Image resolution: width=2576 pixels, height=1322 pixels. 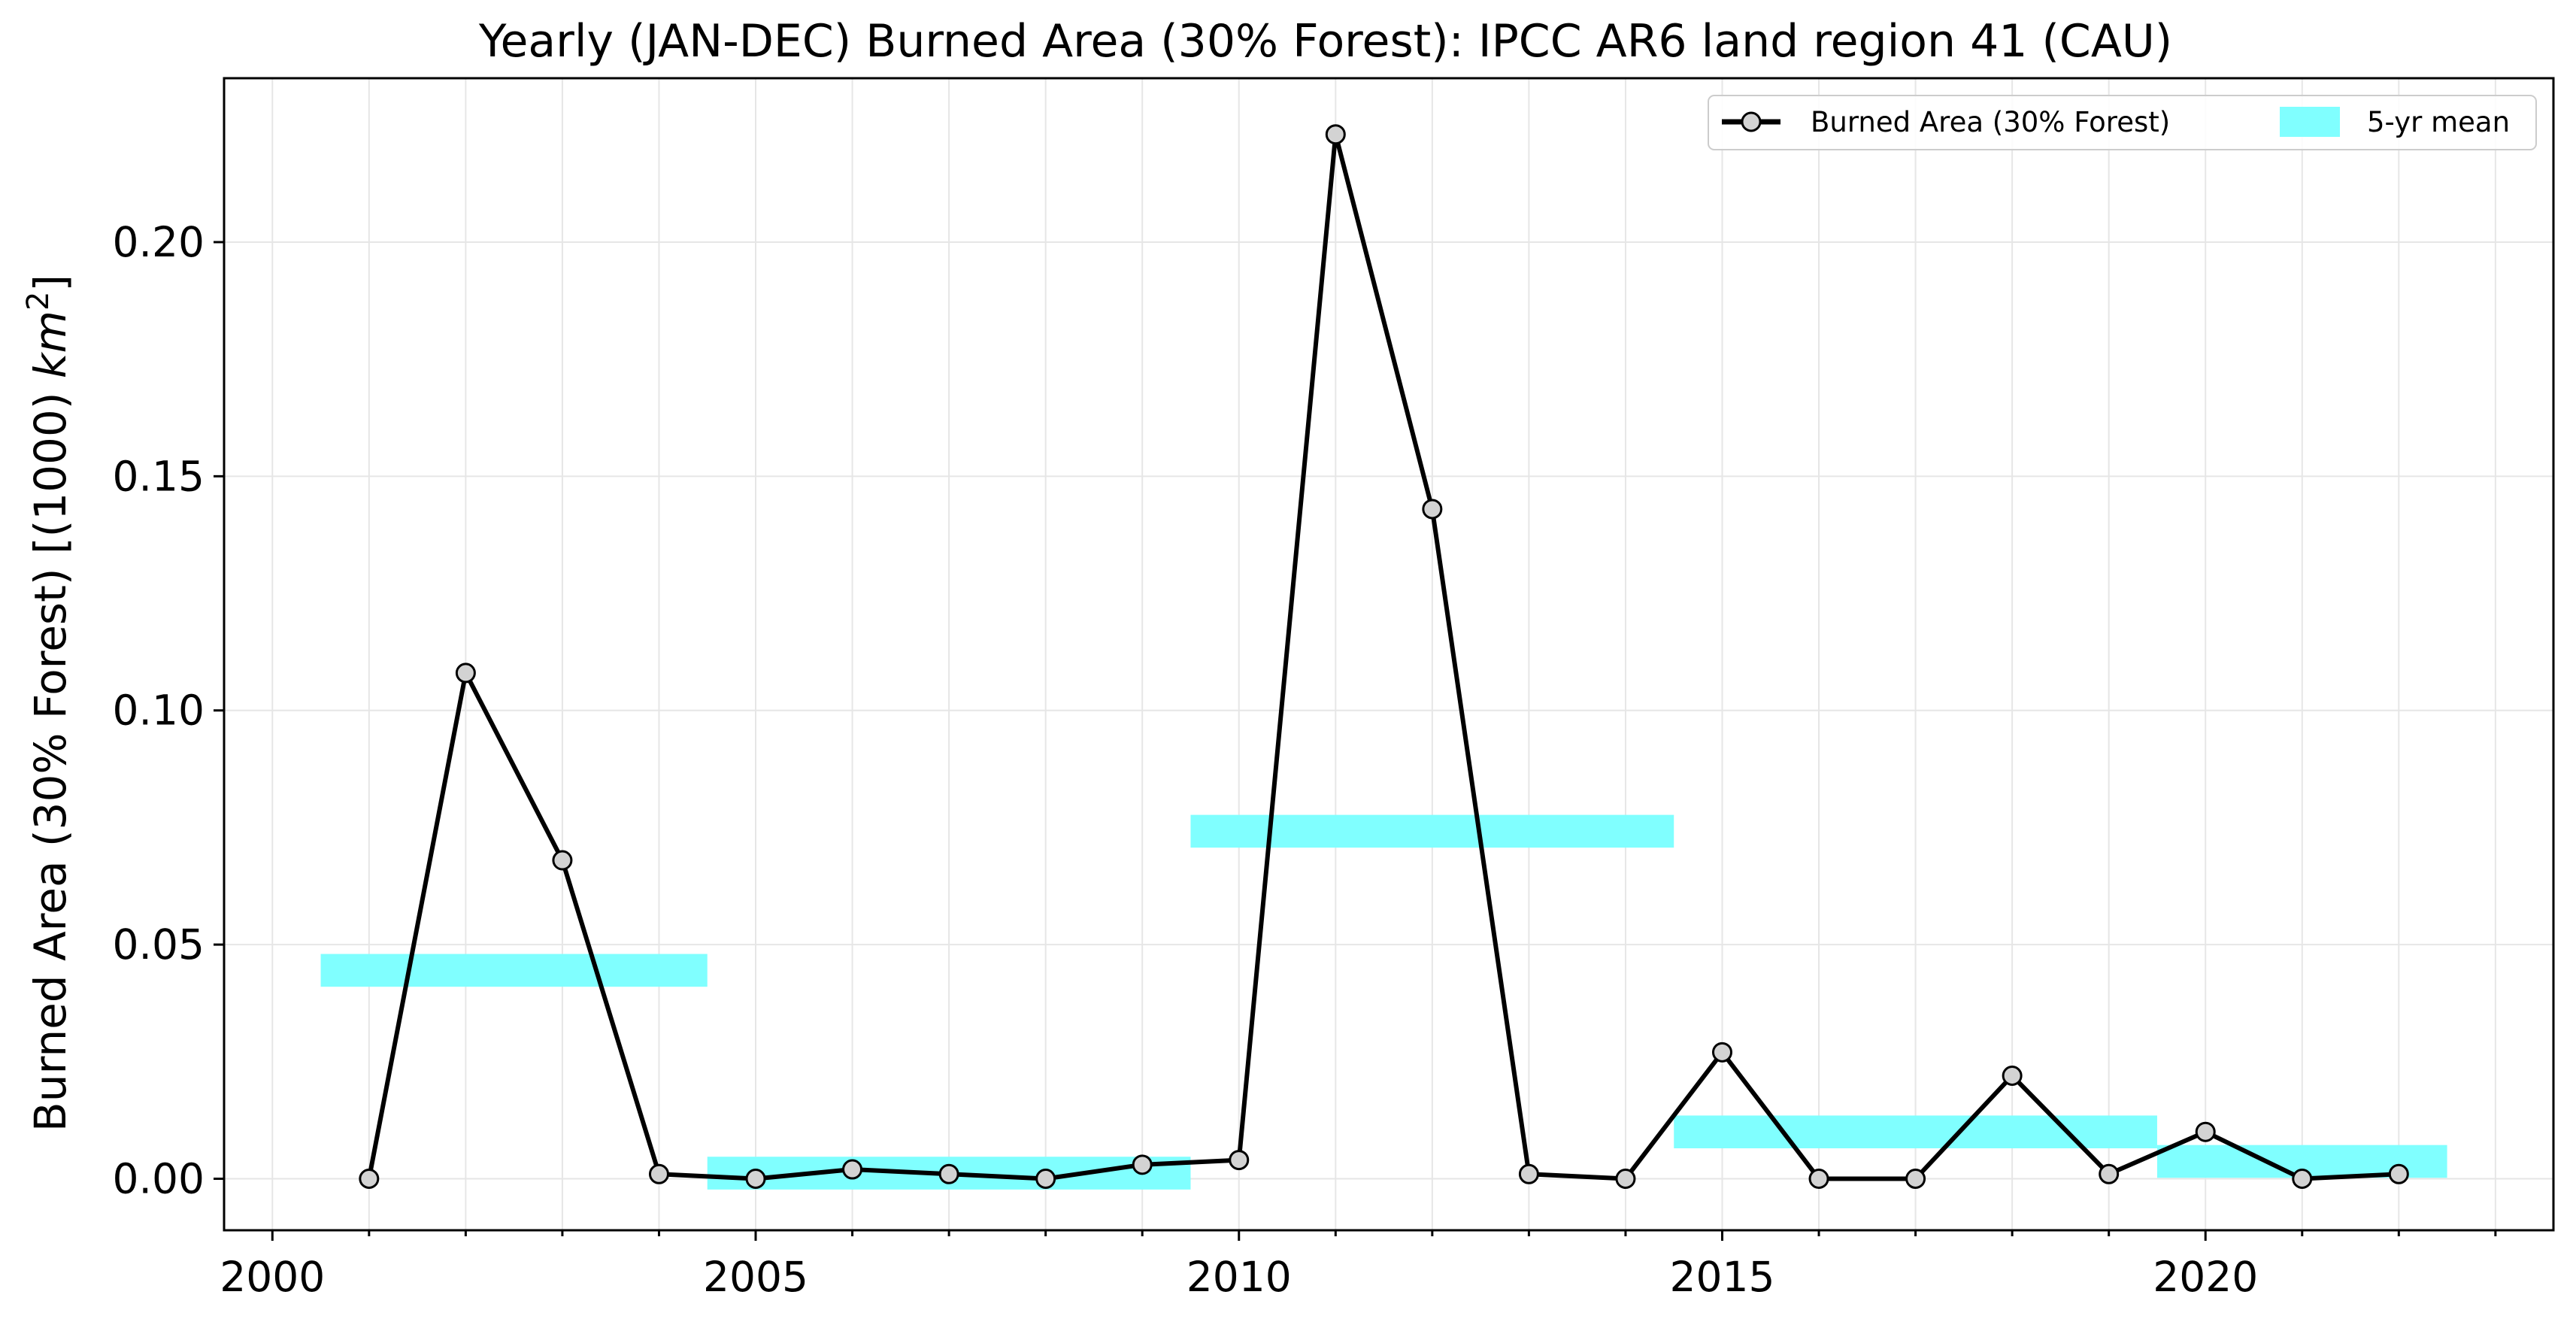 What do you see at coordinates (2205, 1277) in the screenshot?
I see `x-tick-label-2020: 2020` at bounding box center [2205, 1277].